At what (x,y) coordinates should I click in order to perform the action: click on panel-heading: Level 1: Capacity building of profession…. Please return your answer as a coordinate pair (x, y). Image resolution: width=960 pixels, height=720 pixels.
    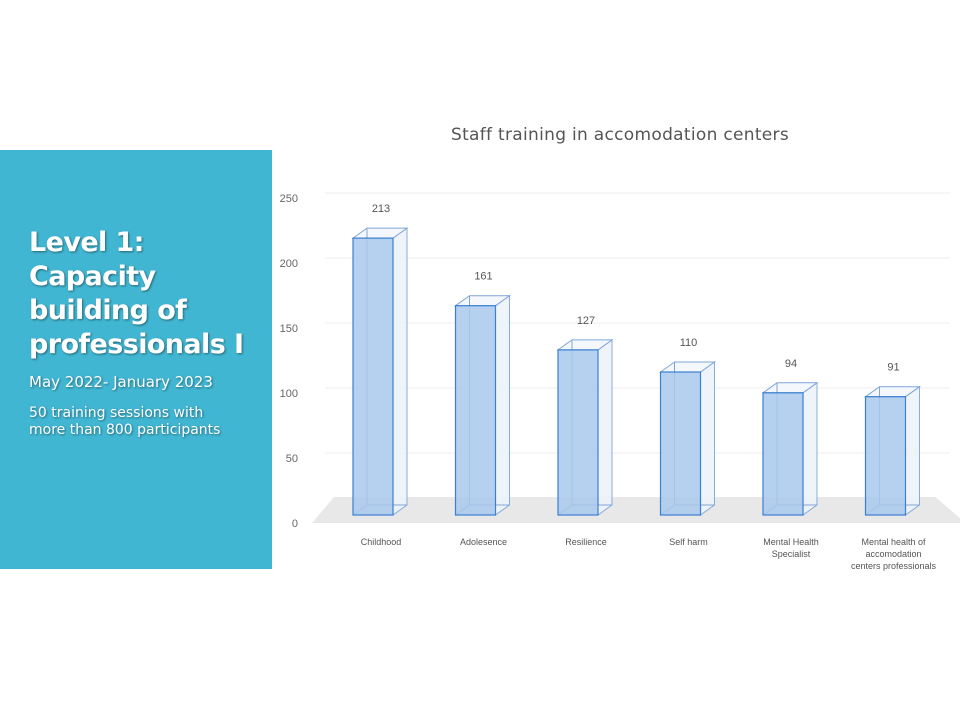
    Looking at the image, I should click on (136, 293).